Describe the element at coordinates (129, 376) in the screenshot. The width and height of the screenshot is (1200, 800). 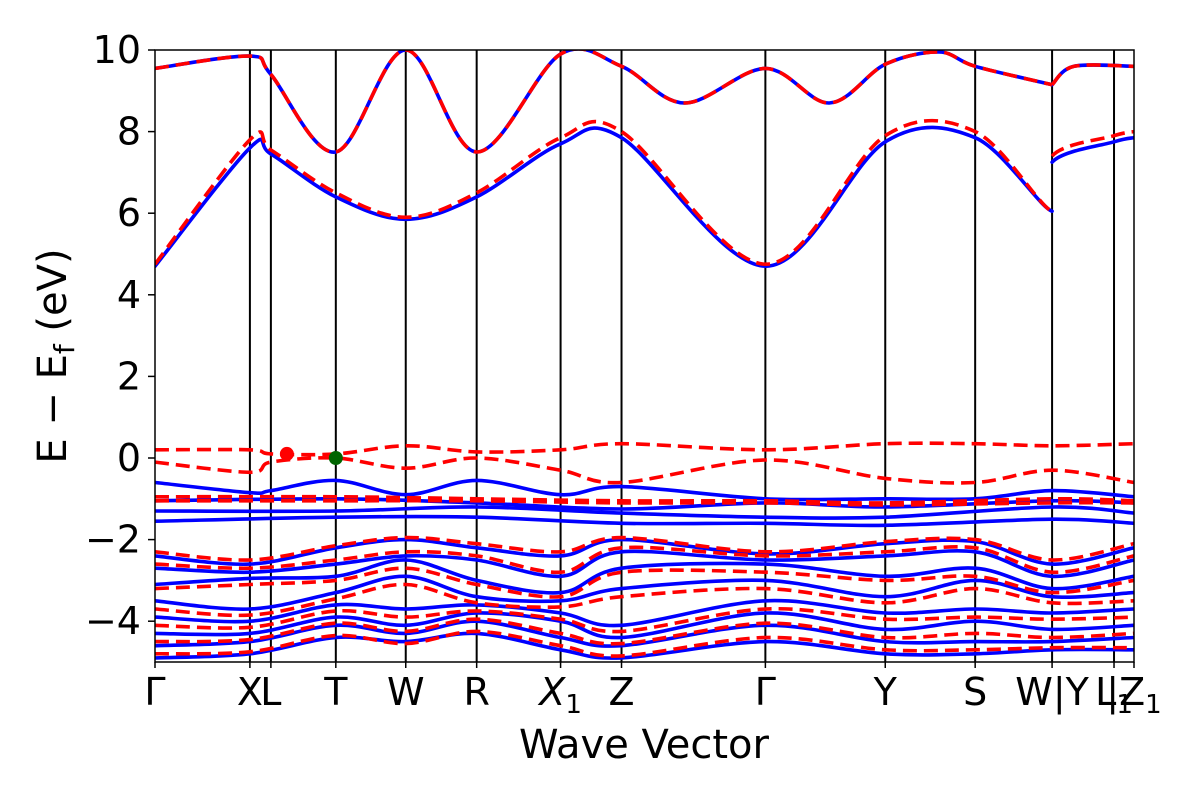
I see `y-tick-label: 2` at that location.